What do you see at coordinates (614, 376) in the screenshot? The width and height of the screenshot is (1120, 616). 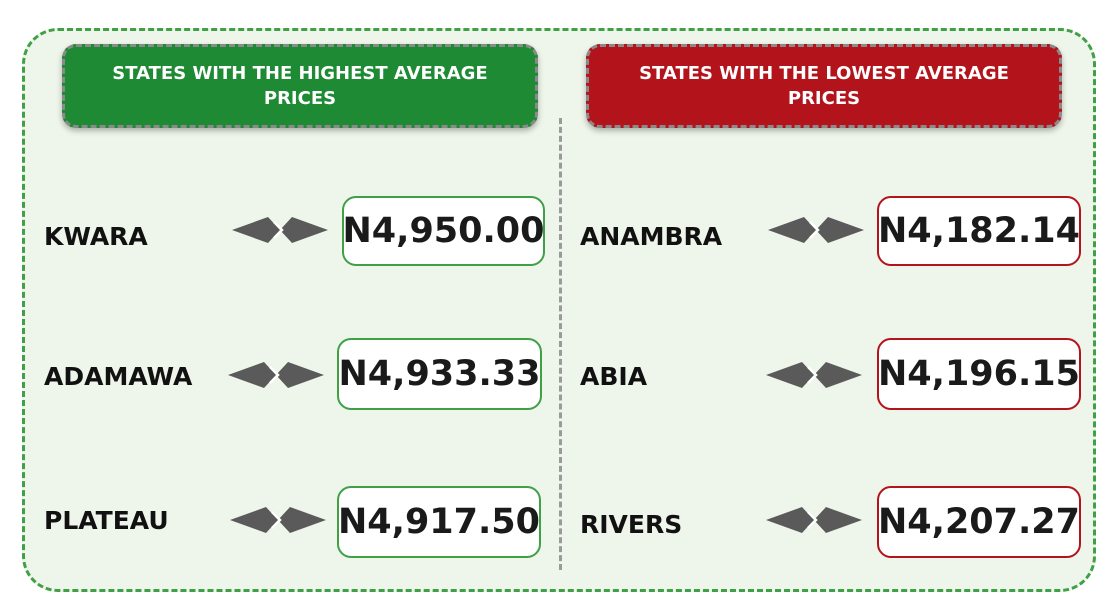 I see `state-name: ABIA` at bounding box center [614, 376].